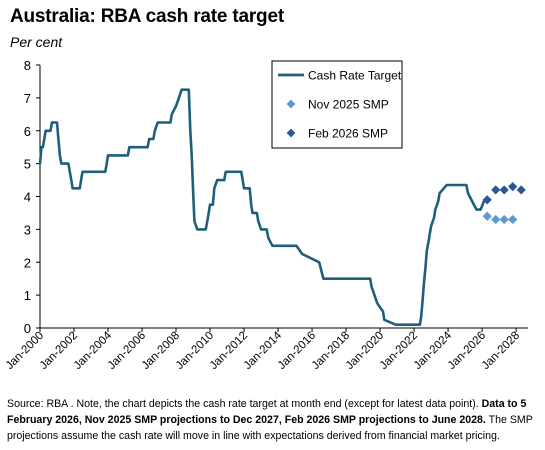 This screenshot has width=545, height=450. I want to click on y-tick-label: 1, so click(27, 295).